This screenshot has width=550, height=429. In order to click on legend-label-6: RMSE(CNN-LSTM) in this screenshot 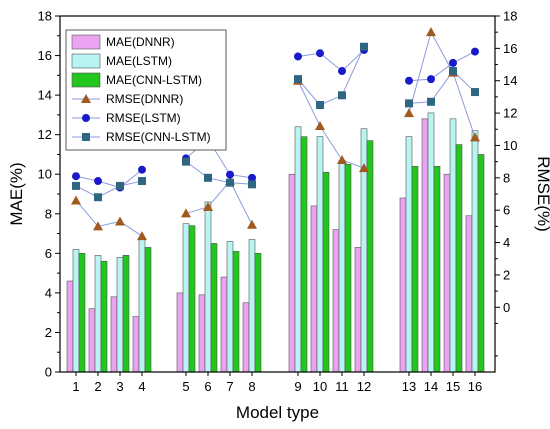, I will do `click(158, 137)`.